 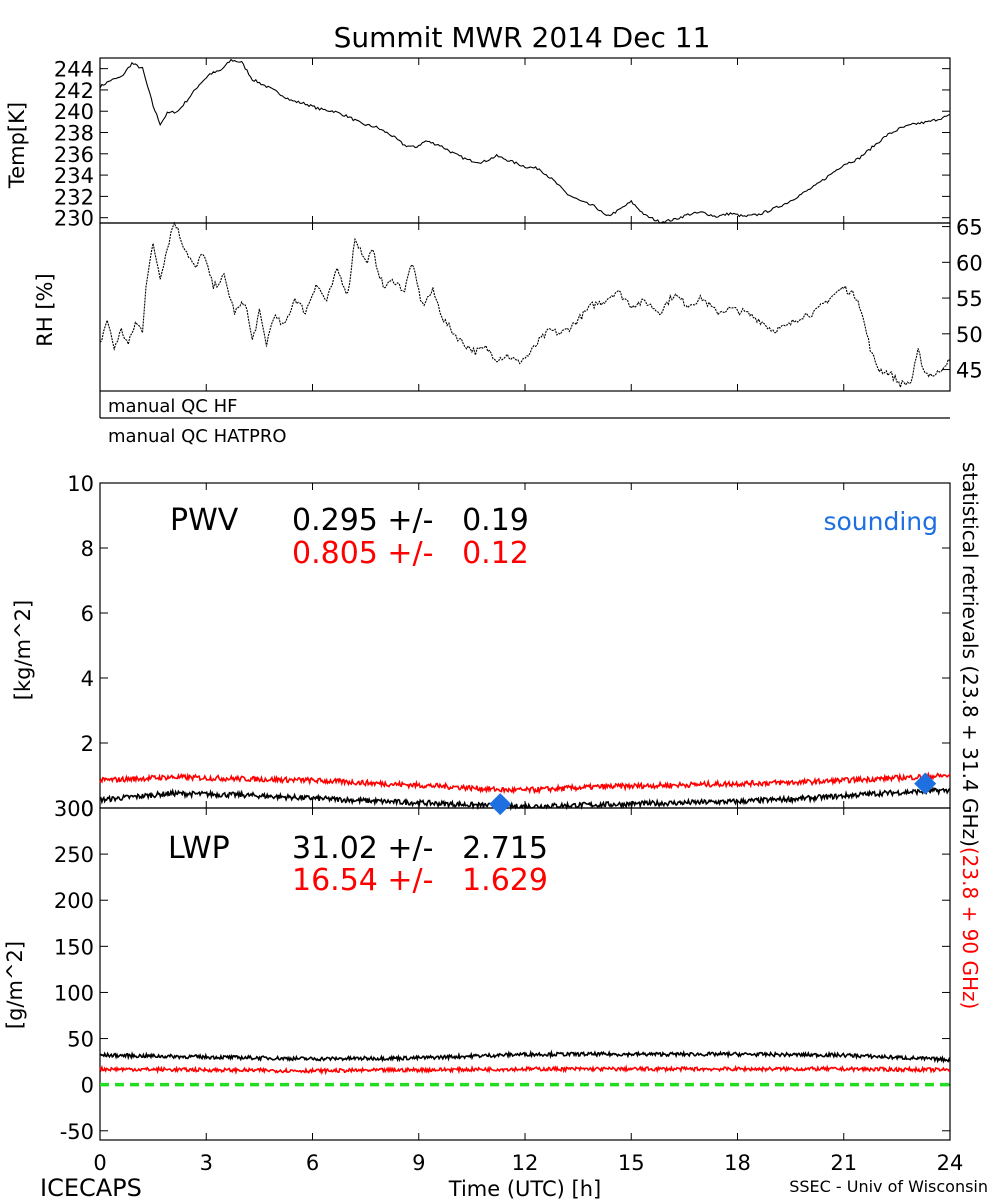 I want to click on xtick-label-6: 18, so click(x=737, y=1163).